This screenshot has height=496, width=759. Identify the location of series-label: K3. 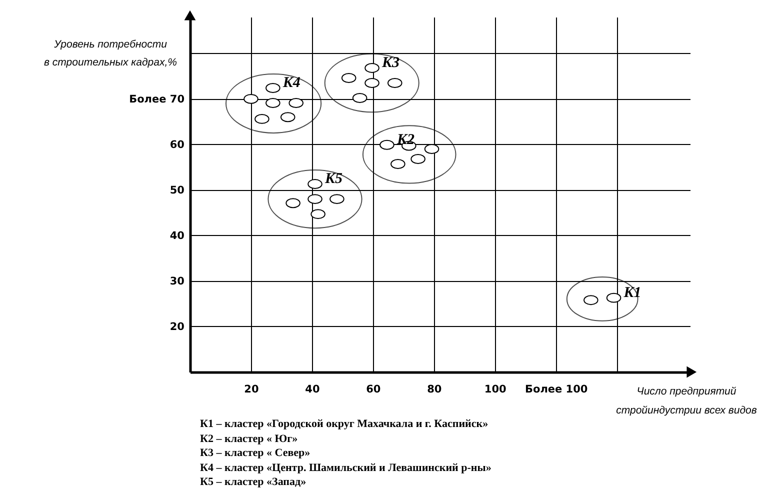
(390, 62).